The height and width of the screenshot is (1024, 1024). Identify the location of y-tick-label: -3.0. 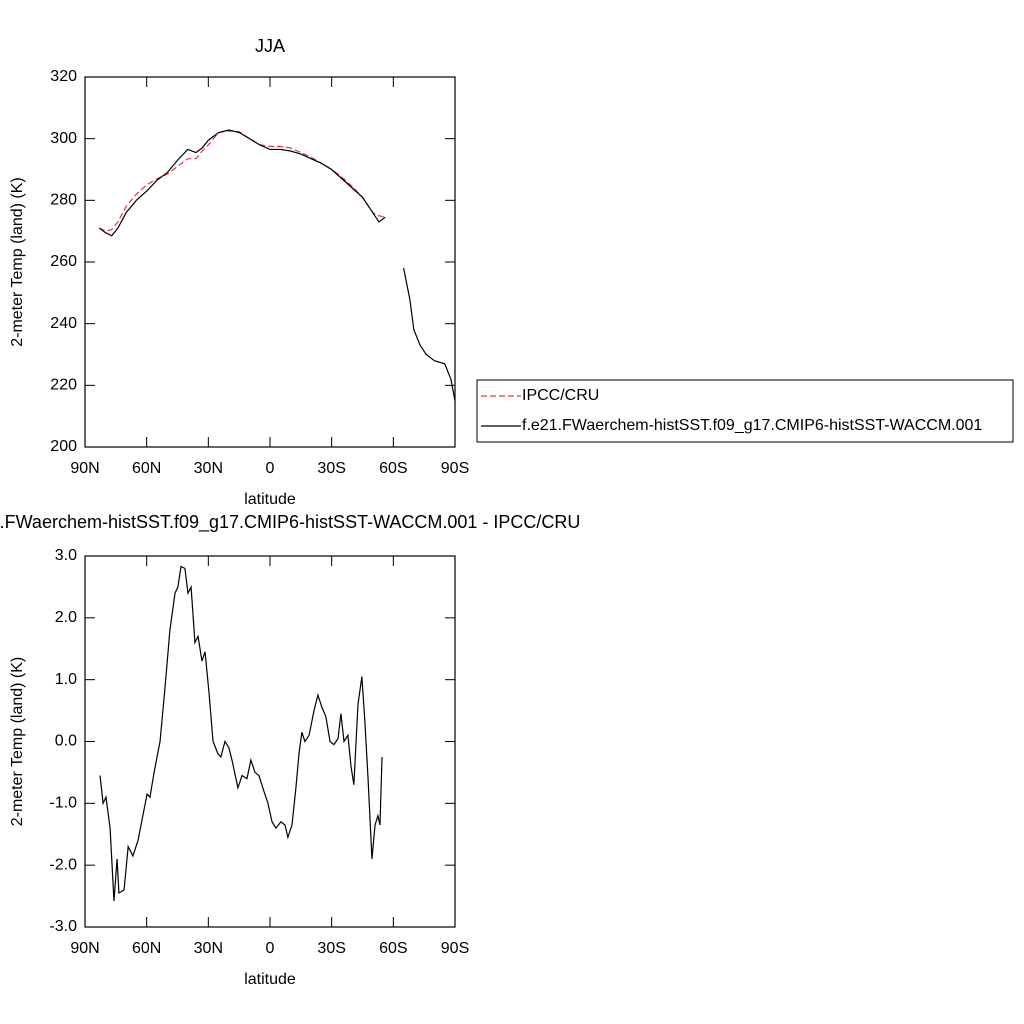
(63, 926).